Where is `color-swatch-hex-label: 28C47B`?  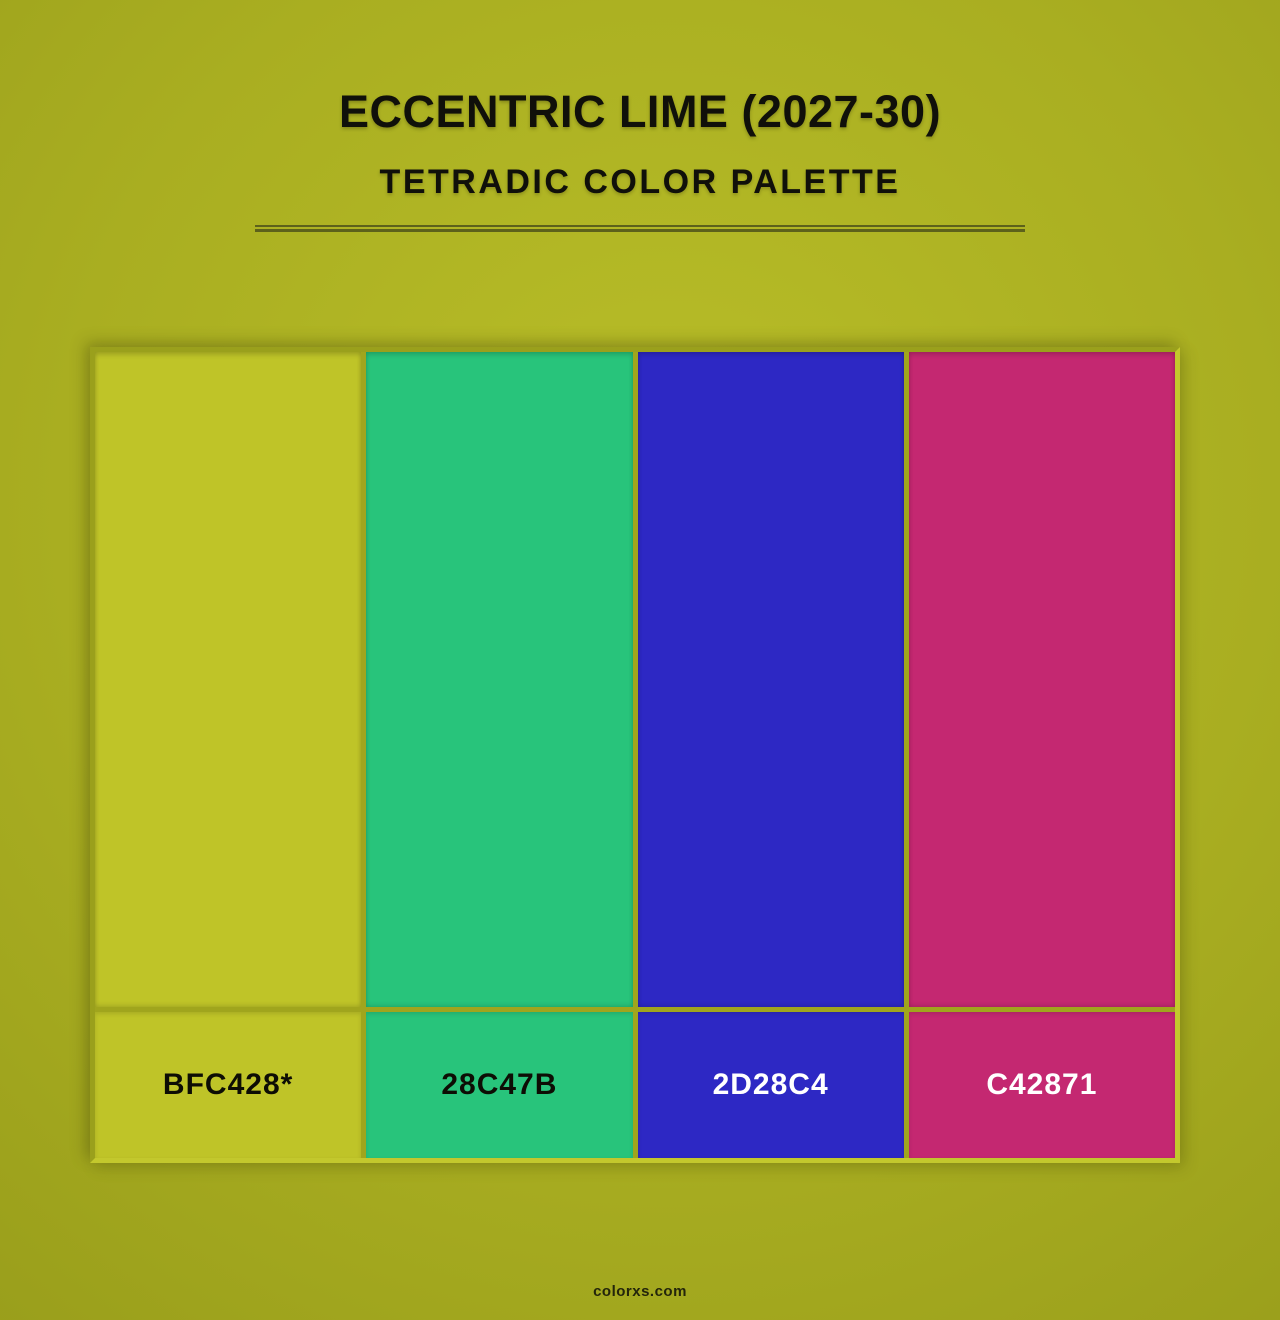
color-swatch-hex-label: 28C47B is located at coordinates (499, 1085).